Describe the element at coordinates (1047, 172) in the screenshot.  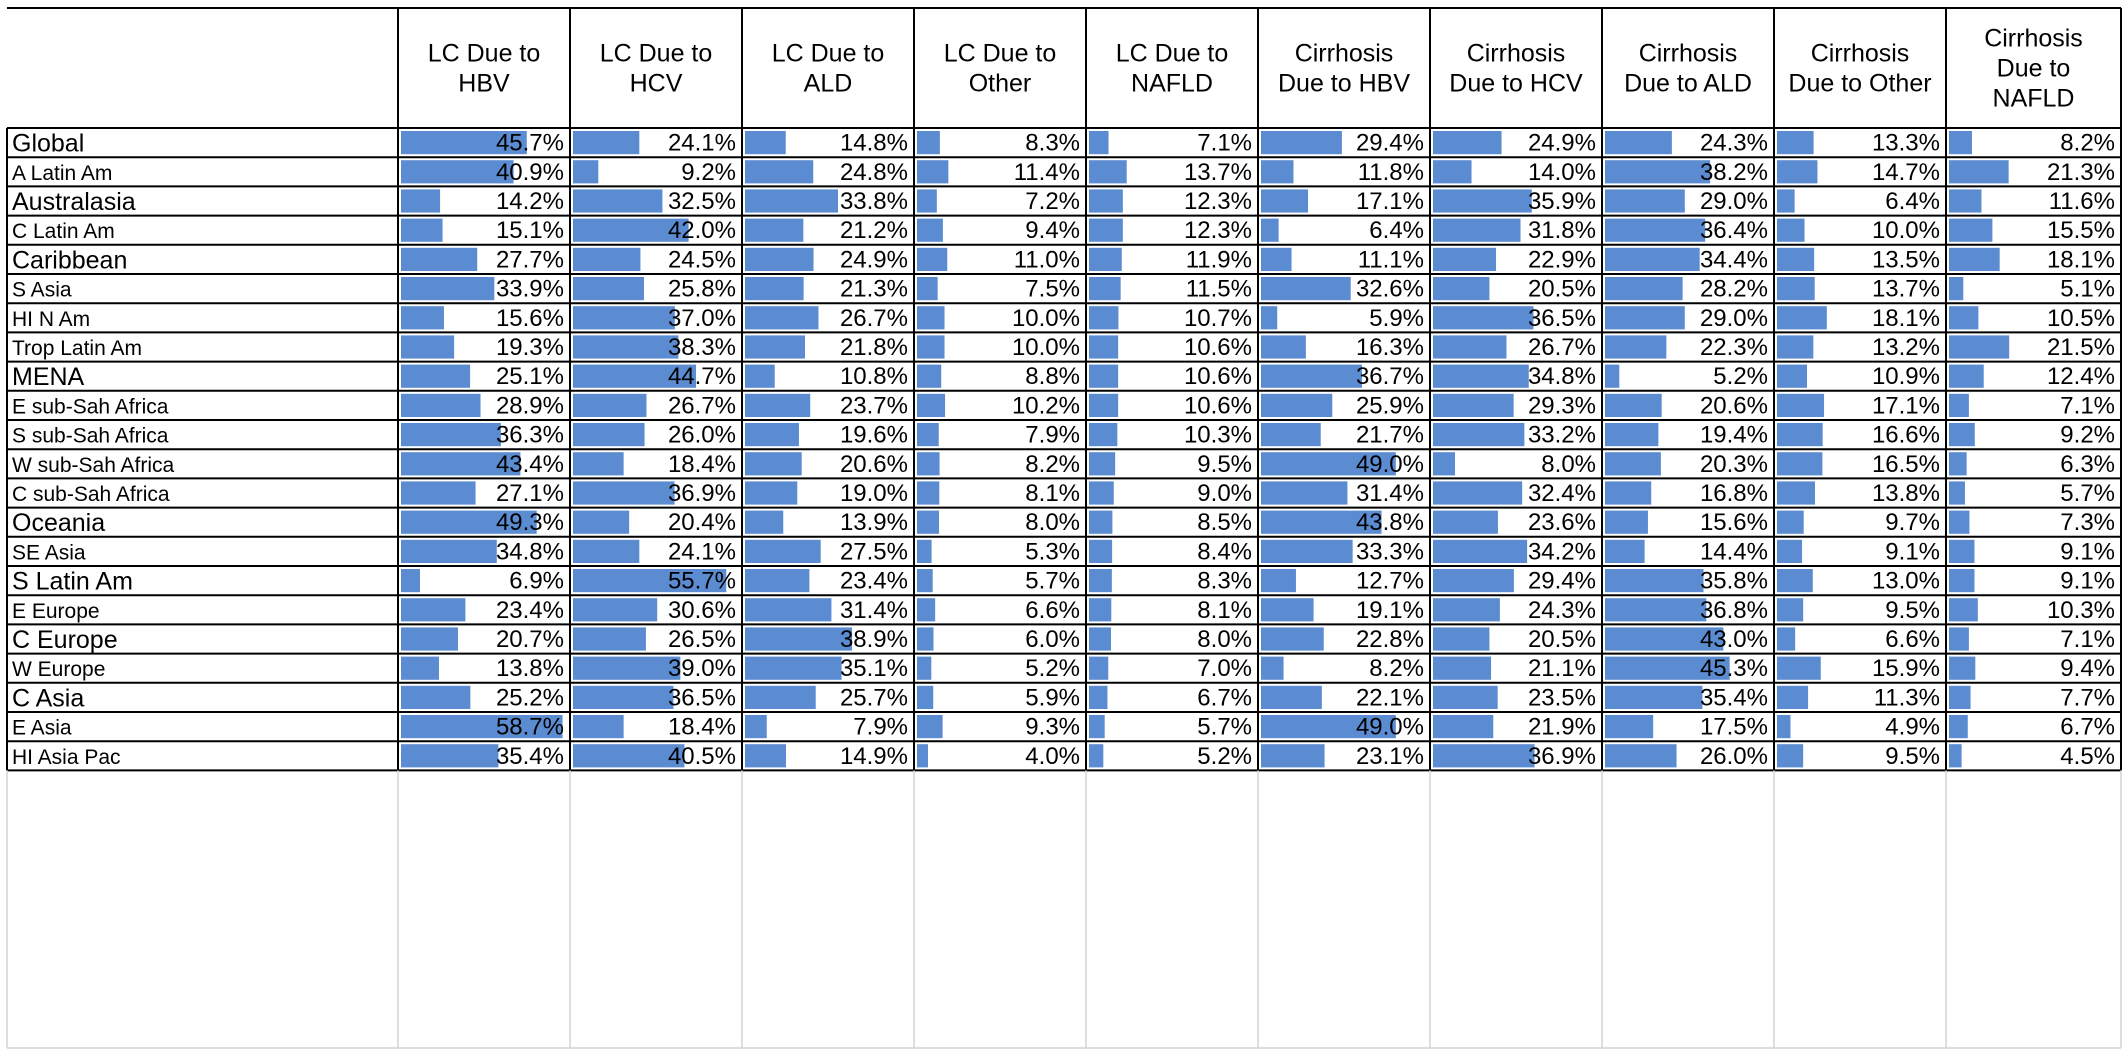
I see `cell-value: 11.4%` at that location.